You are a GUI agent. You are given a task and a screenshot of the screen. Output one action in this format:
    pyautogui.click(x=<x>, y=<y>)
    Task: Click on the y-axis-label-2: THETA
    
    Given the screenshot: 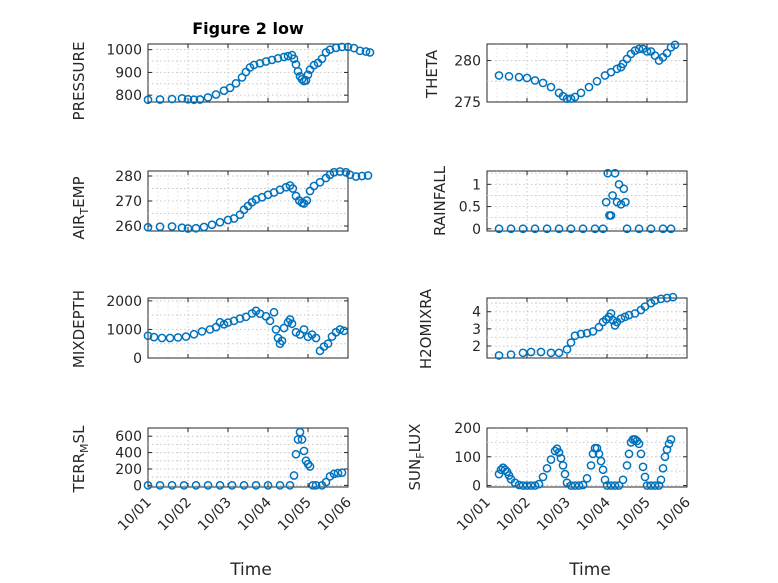 What is the action you would take?
    pyautogui.click(x=432, y=74)
    